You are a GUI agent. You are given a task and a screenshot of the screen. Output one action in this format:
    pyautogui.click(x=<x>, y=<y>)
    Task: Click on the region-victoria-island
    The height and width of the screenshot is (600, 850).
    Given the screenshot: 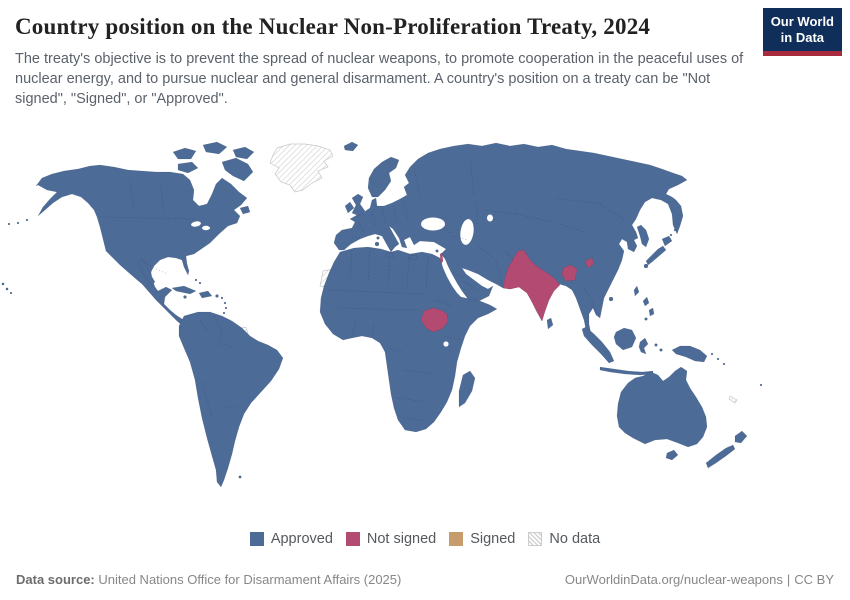 What is the action you would take?
    pyautogui.click(x=188, y=167)
    